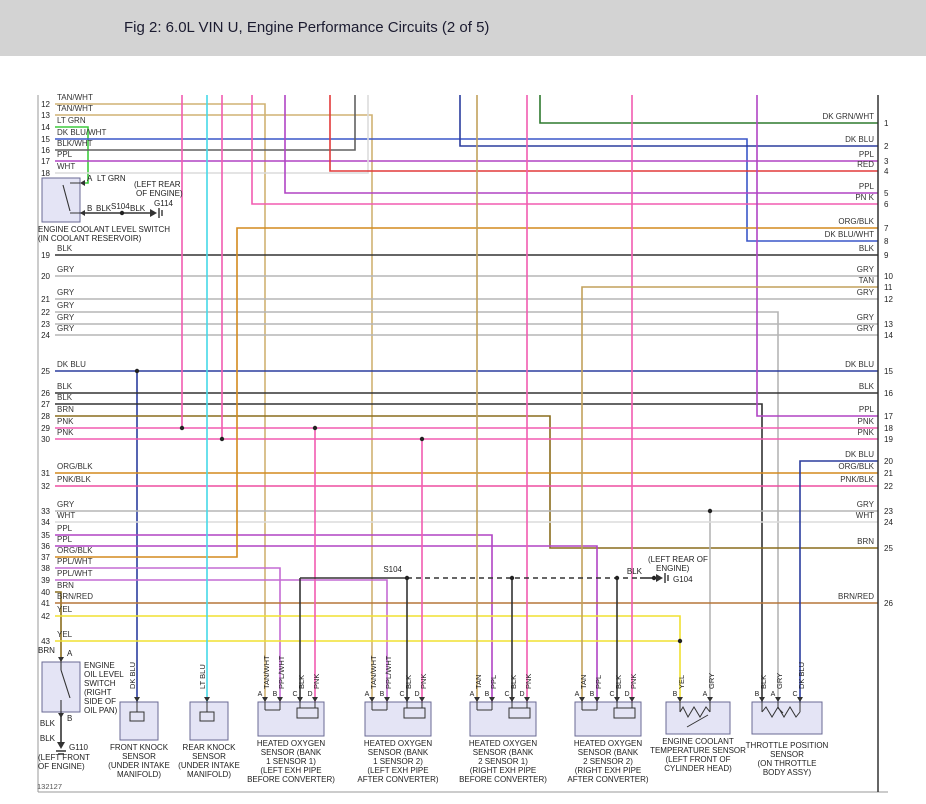  What do you see at coordinates (61, 715) in the screenshot?
I see `arrow-icon` at bounding box center [61, 715].